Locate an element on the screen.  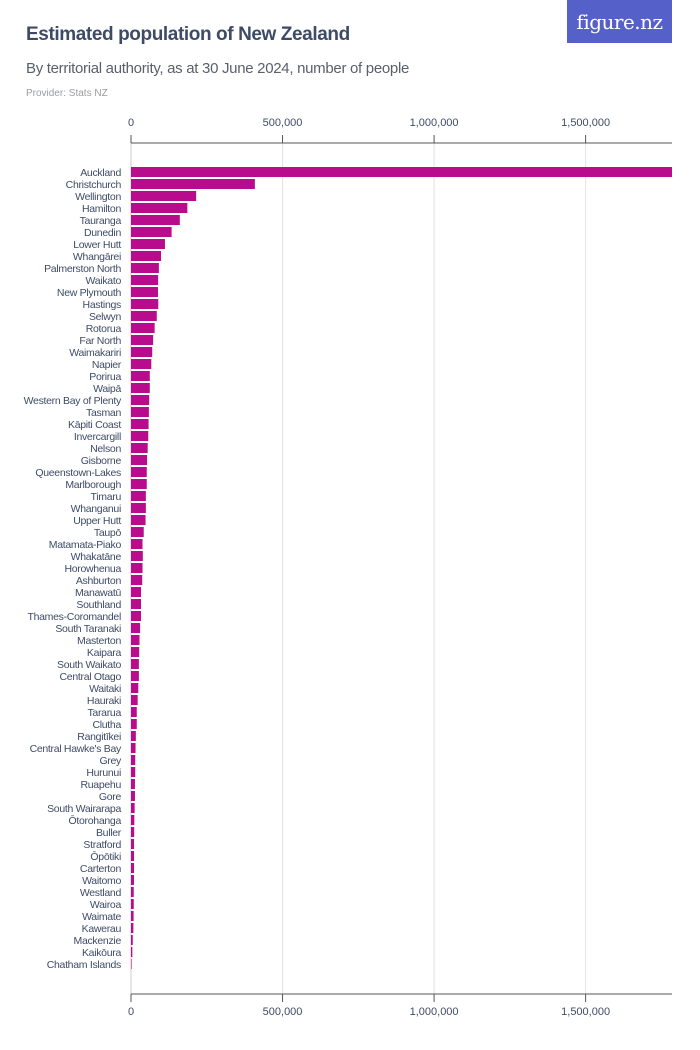
category-label: Westland is located at coordinates (101, 893).